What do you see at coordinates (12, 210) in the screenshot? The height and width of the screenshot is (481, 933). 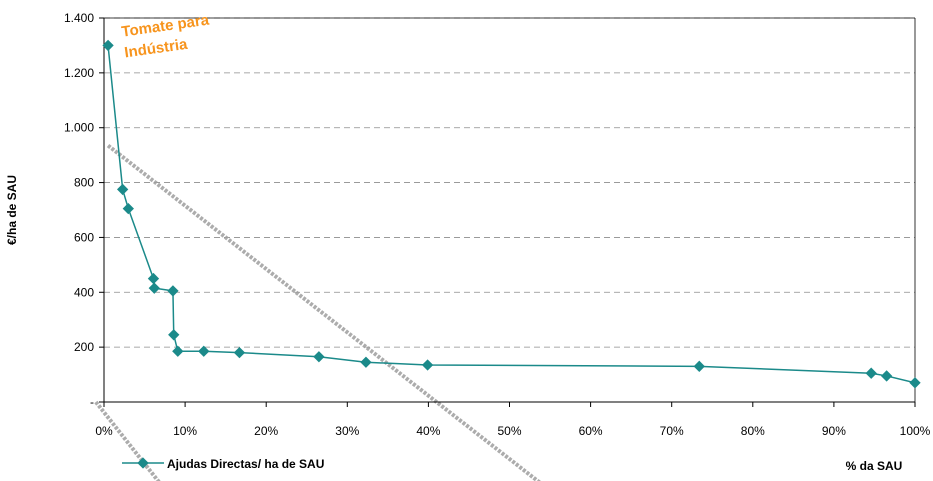 I see `y-axis-title: €/ha de SAU` at bounding box center [12, 210].